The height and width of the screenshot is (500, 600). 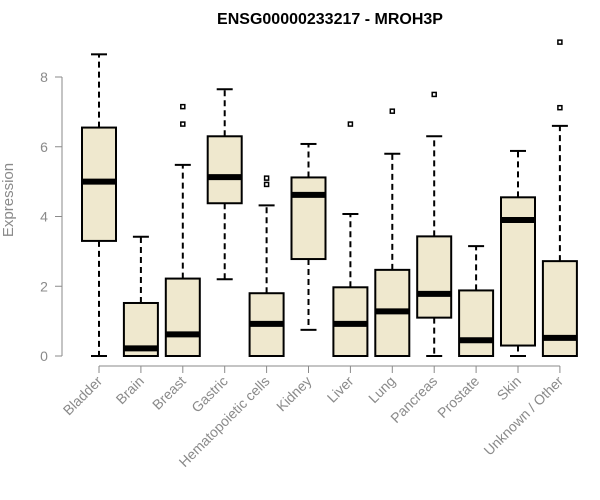 I want to click on x-tick-label: Lung, so click(x=381, y=389).